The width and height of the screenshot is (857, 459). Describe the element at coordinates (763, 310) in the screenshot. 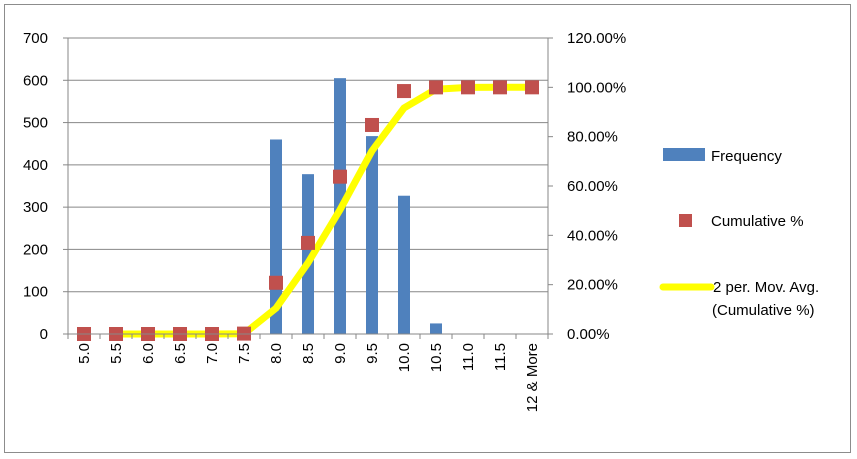

I see `legend-movavg-label-line2: (Cumulative %)` at that location.